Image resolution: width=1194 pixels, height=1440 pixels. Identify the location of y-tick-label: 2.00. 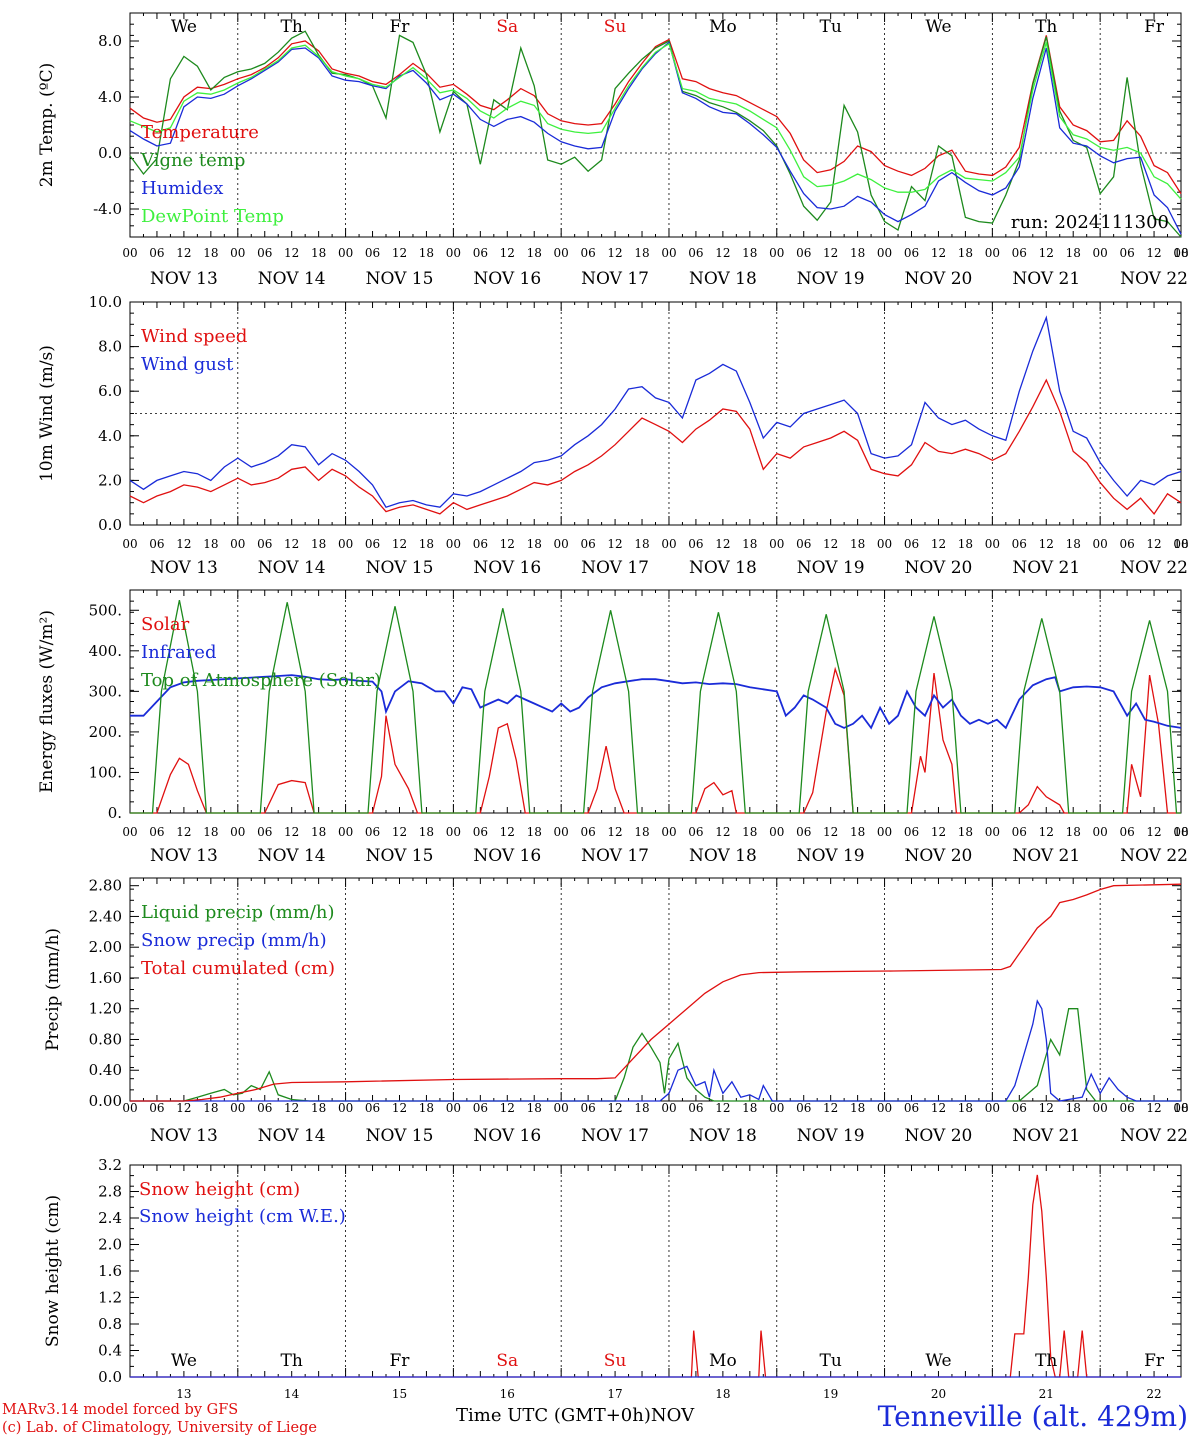
(105, 947).